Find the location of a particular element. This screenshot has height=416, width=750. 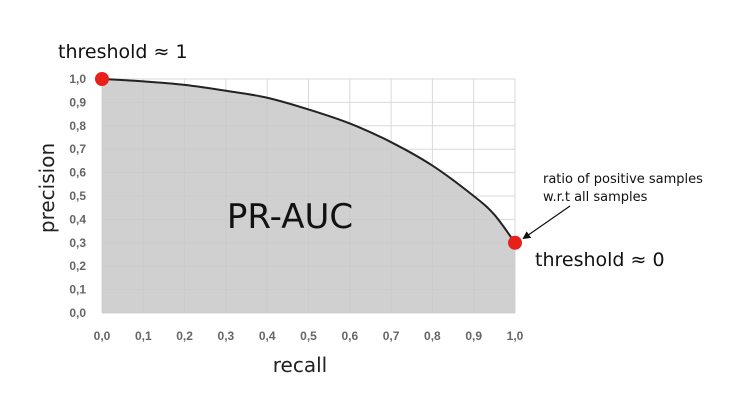

x-tick-label: 0,7 is located at coordinates (391, 336).